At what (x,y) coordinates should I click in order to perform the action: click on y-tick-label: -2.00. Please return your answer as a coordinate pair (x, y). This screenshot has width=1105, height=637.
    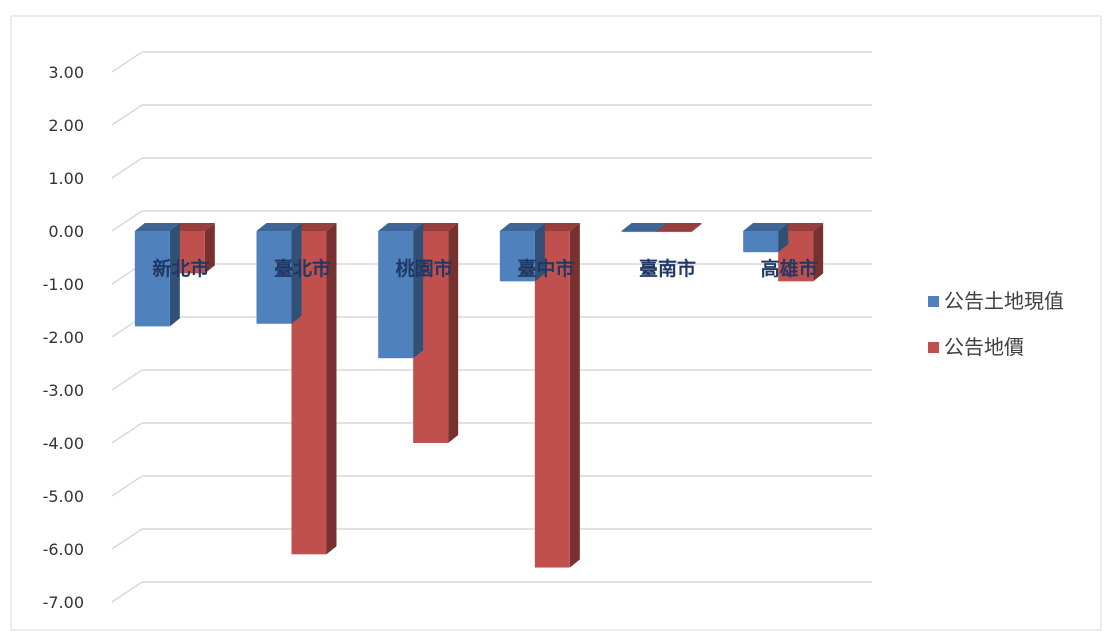
    Looking at the image, I should click on (63, 337).